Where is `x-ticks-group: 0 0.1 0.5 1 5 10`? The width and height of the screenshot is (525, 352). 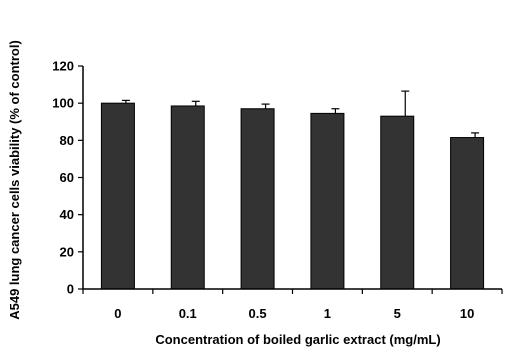
x-ticks-group: 0 0.1 0.5 1 5 10 is located at coordinates (292, 305).